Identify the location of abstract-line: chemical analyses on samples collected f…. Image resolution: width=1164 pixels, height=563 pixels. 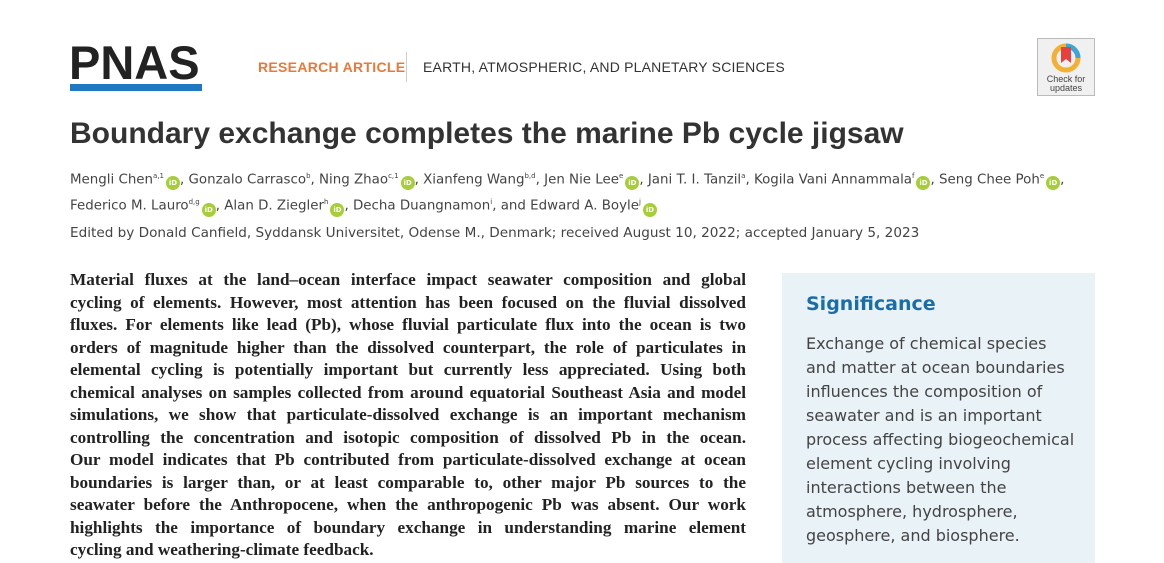
(408, 392).